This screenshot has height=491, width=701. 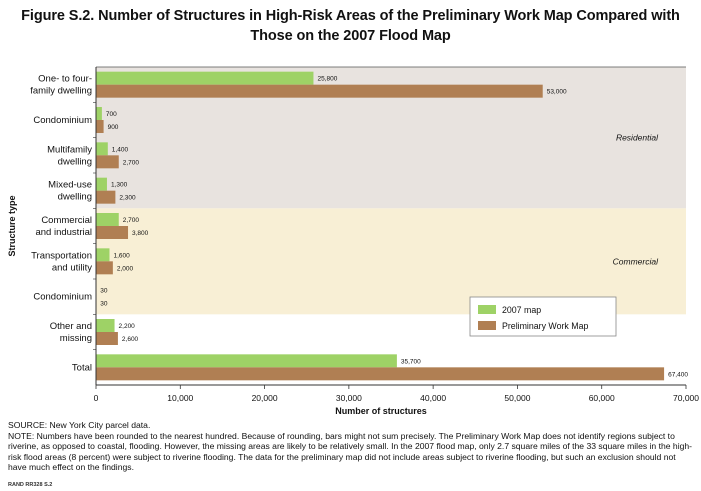 I want to click on value-label-2007-7: 2,200, so click(x=127, y=326).